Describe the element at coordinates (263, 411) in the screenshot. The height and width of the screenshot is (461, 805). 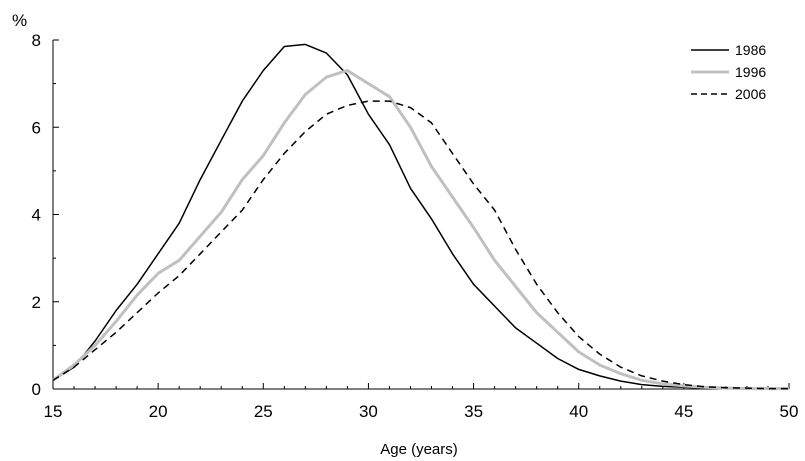
I see `x-tick-label: 25` at that location.